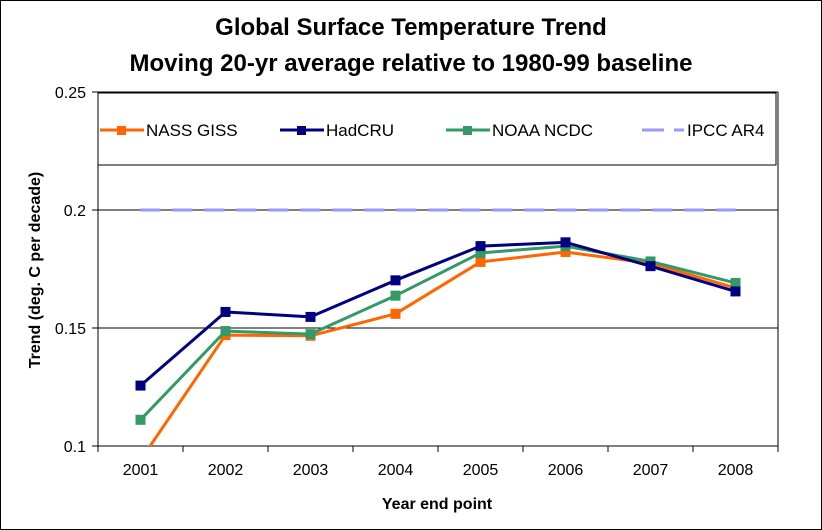 The height and width of the screenshot is (530, 822). Describe the element at coordinates (70, 93) in the screenshot. I see `y-tick-label: 0.25` at that location.